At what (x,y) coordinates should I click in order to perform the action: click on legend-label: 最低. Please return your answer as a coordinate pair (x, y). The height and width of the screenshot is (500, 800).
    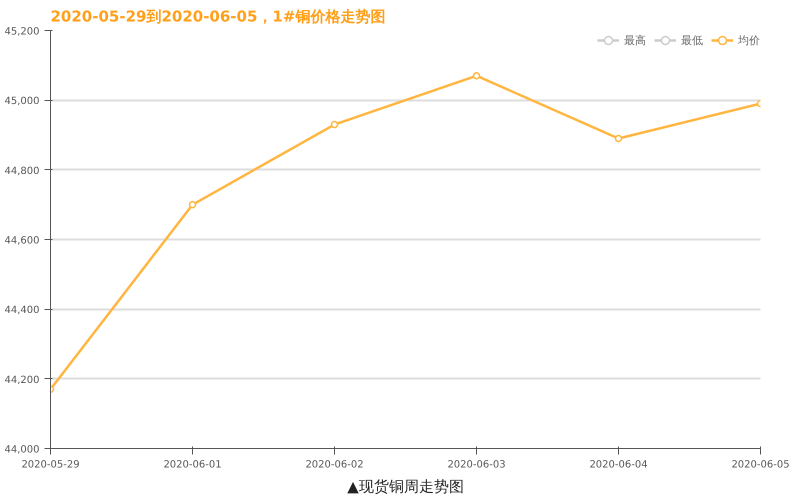
    Looking at the image, I should click on (692, 40).